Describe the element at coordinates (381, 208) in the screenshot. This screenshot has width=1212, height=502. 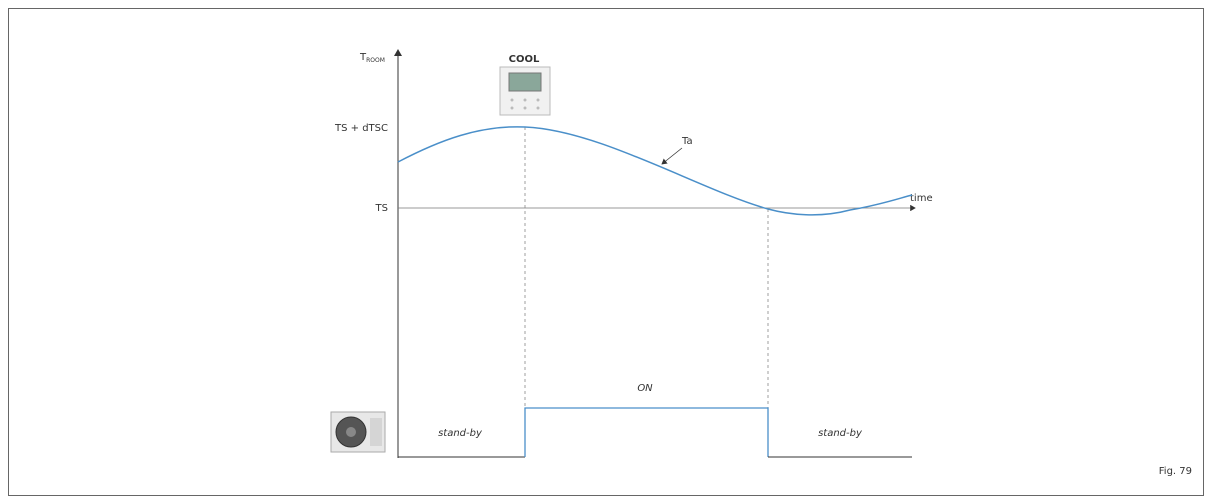
I see `level-label: TS` at that location.